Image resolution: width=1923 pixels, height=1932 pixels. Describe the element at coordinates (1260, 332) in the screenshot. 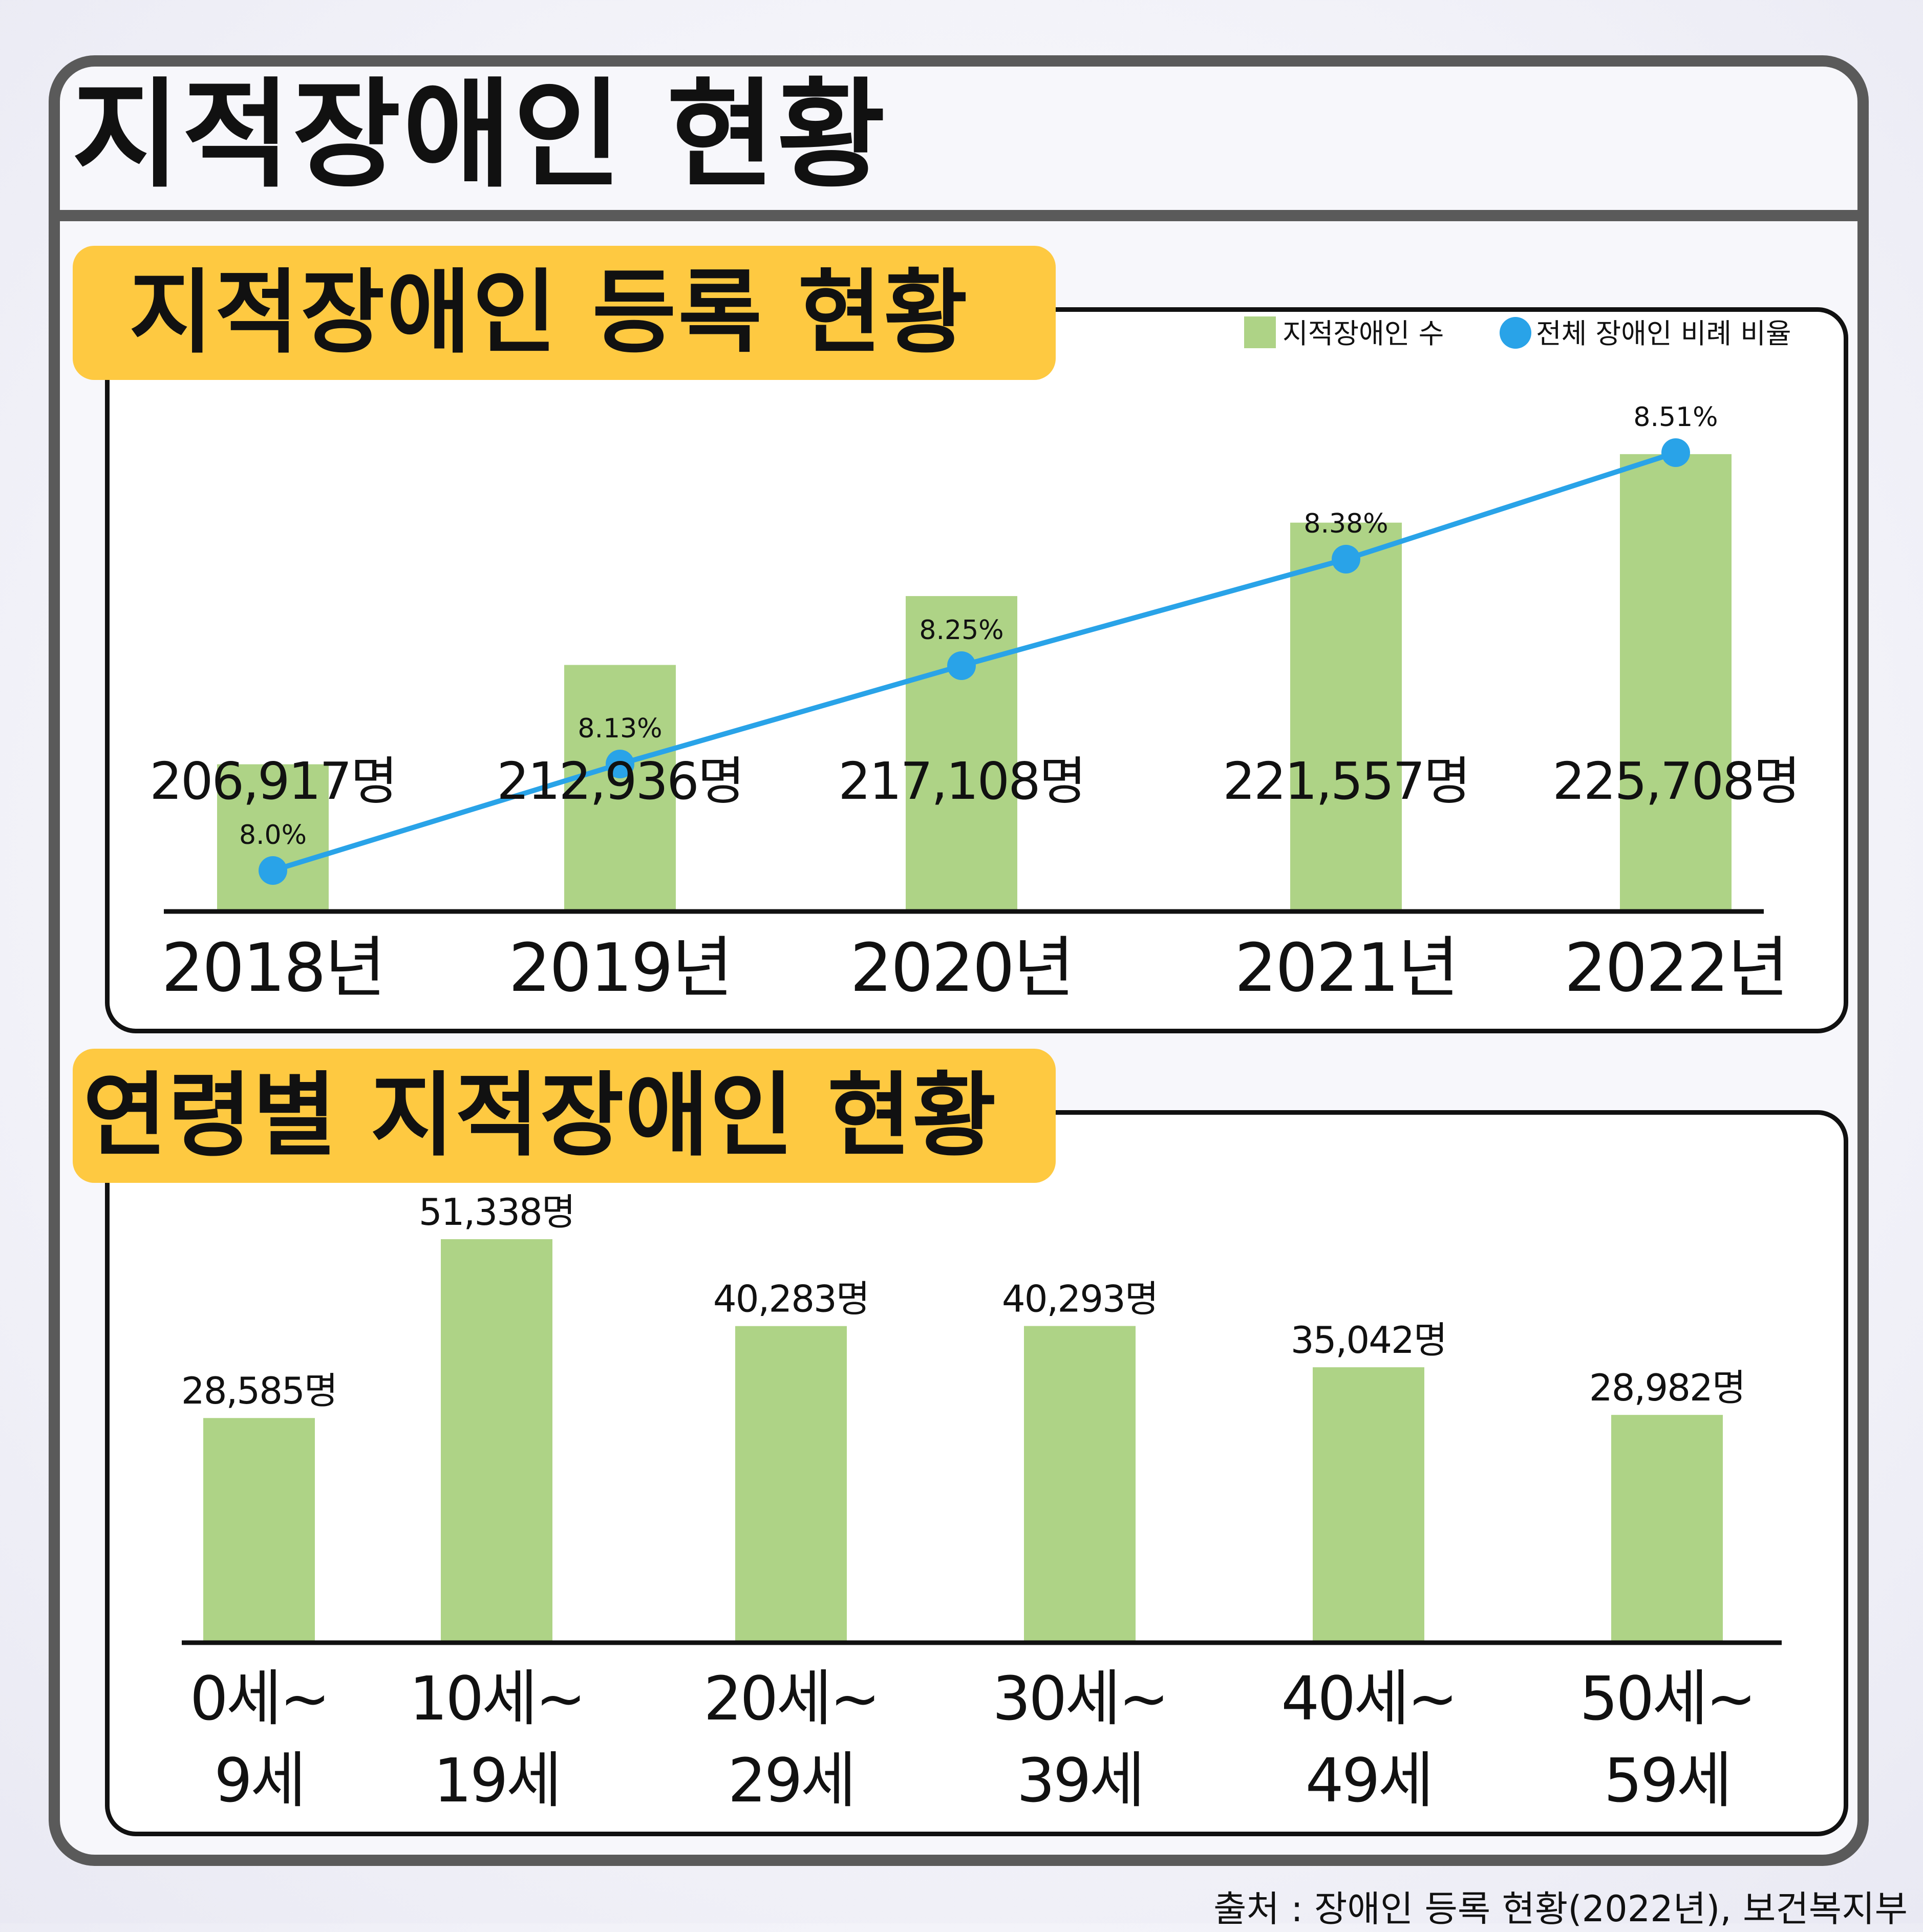

I see `legend-swatch-bar` at that location.